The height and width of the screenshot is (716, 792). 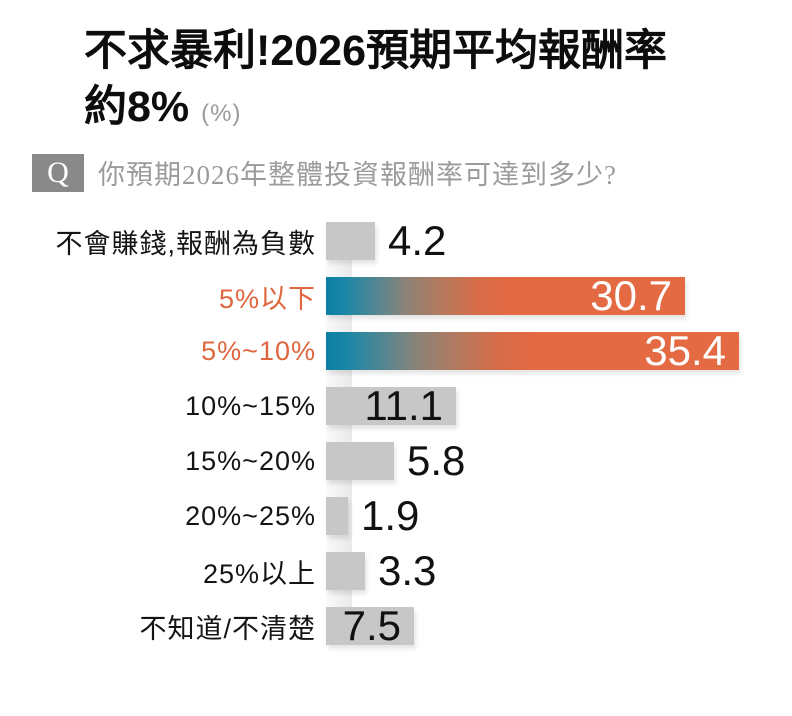 I want to click on chart-row: 15%~20% 5.8 5.8, so click(x=408, y=460).